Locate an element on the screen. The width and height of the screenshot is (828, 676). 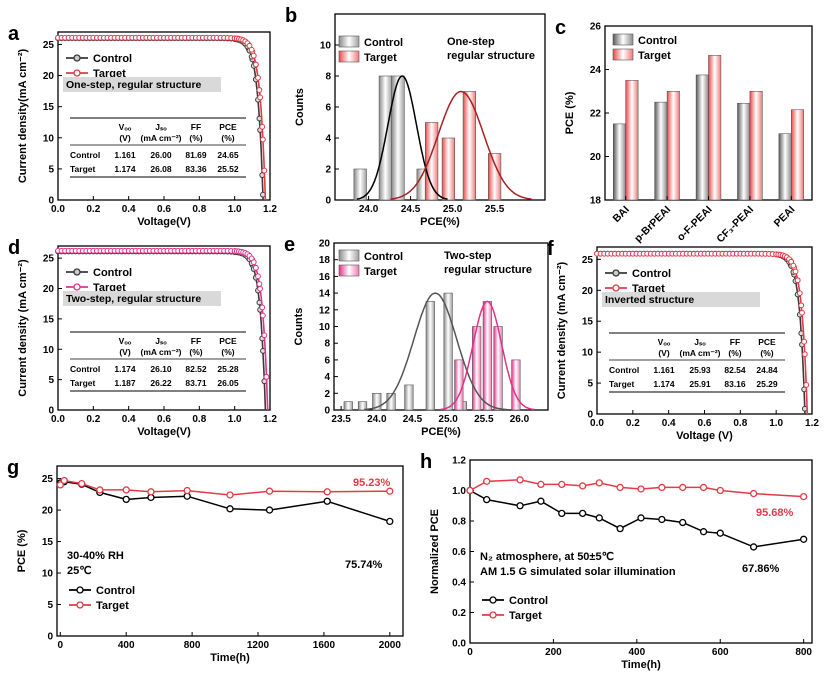
y-tick-label: 1.2 is located at coordinates (459, 461).